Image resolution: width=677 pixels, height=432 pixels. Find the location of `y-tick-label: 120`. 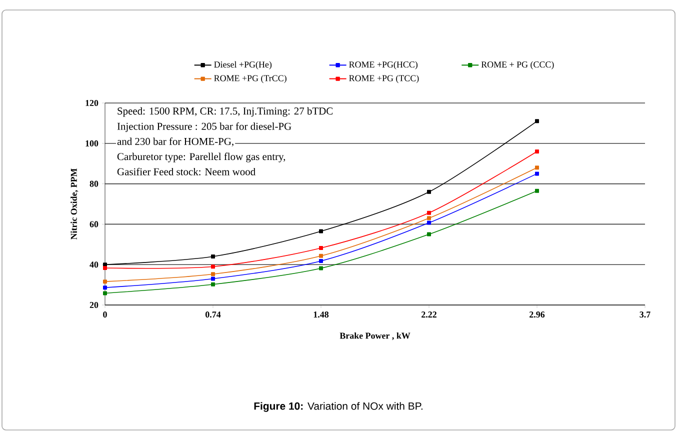

y-tick-label: 120 is located at coordinates (92, 103).